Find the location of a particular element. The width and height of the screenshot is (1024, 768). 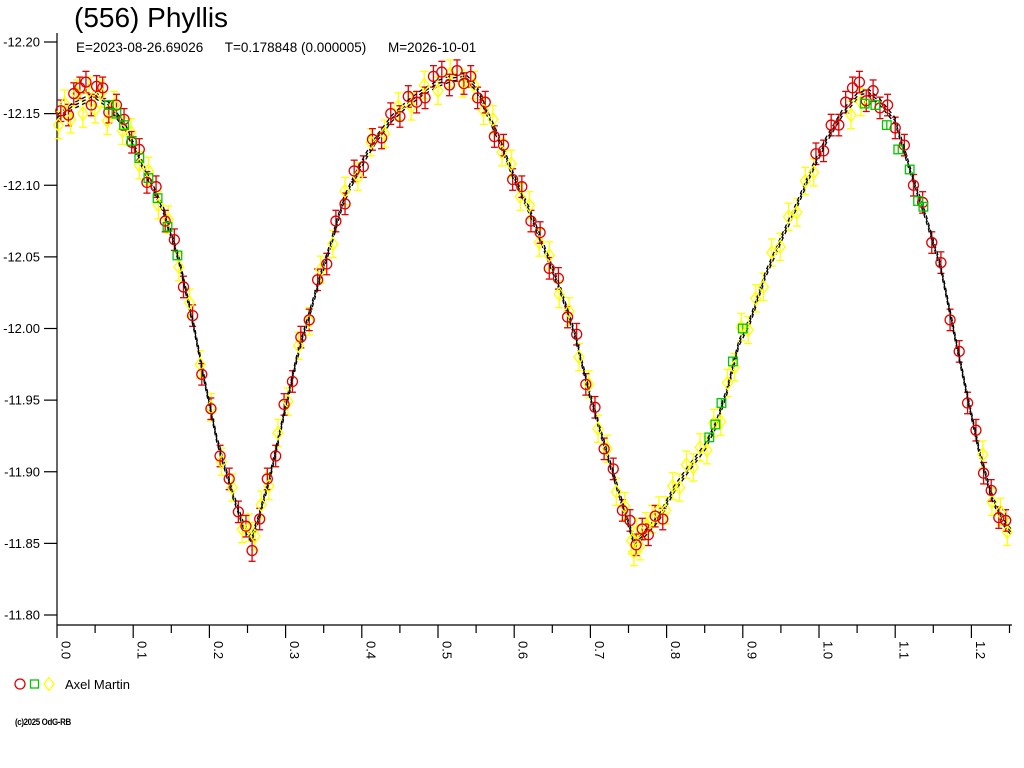

x-axis-ticks: 0.0 0.1 0.2 0.3 0.4 0.5 0.6 0.7 0.8 0.9 1.0 1.1 1.2 is located at coordinates (533, 642).